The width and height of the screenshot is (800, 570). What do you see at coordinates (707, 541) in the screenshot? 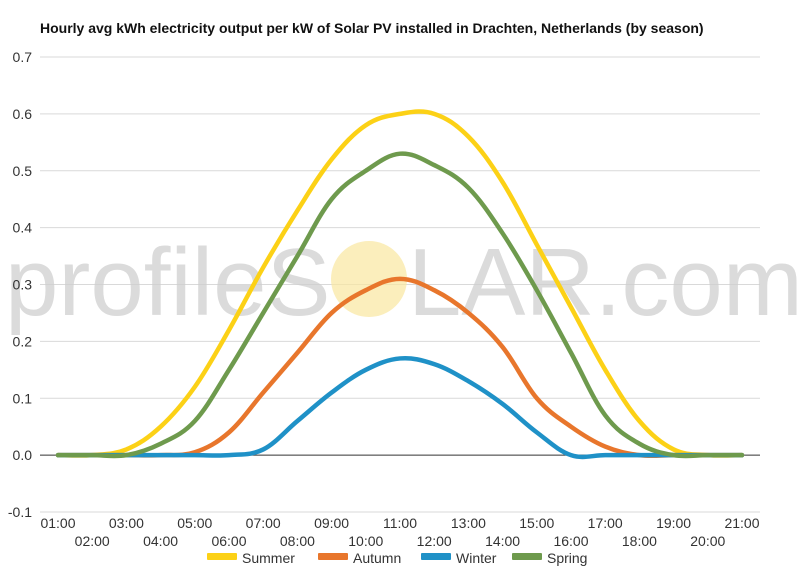
I see `x-tick-label: 20:00` at bounding box center [707, 541].